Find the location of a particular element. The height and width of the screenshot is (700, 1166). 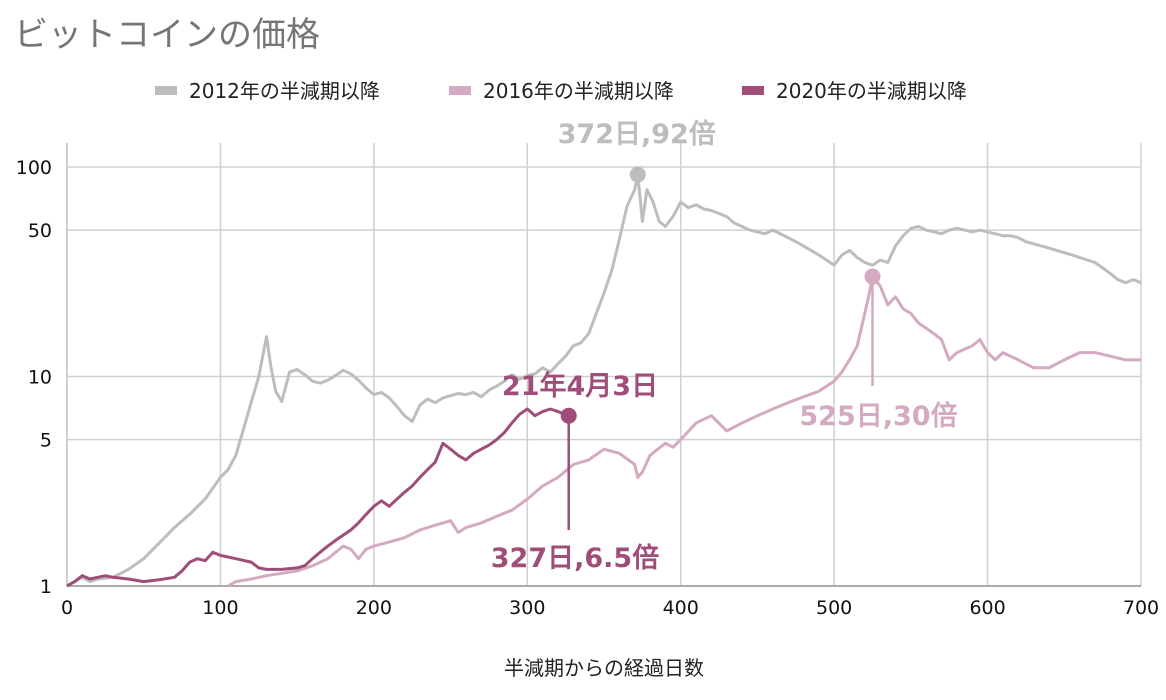

legend-label-1: 2012年の半減期以降 is located at coordinates (284, 91).